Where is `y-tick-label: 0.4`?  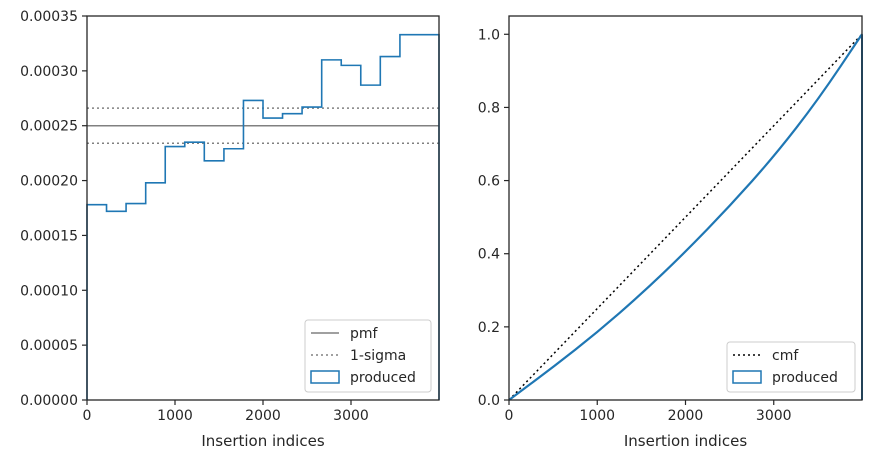 y-tick-label: 0.4 is located at coordinates (489, 255).